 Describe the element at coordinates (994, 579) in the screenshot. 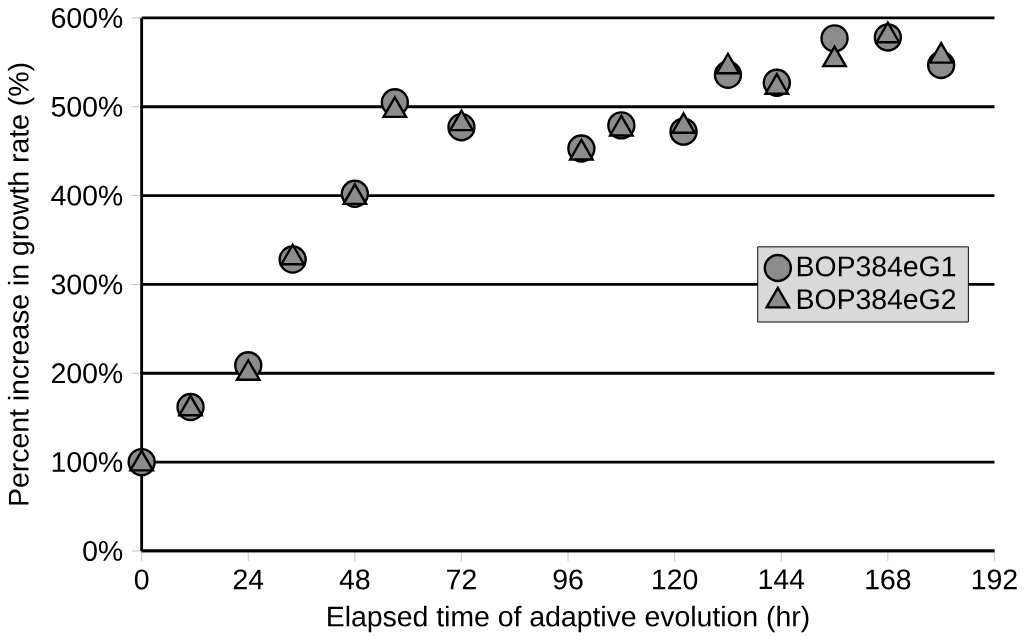

I see `x-tick-label: 192` at that location.